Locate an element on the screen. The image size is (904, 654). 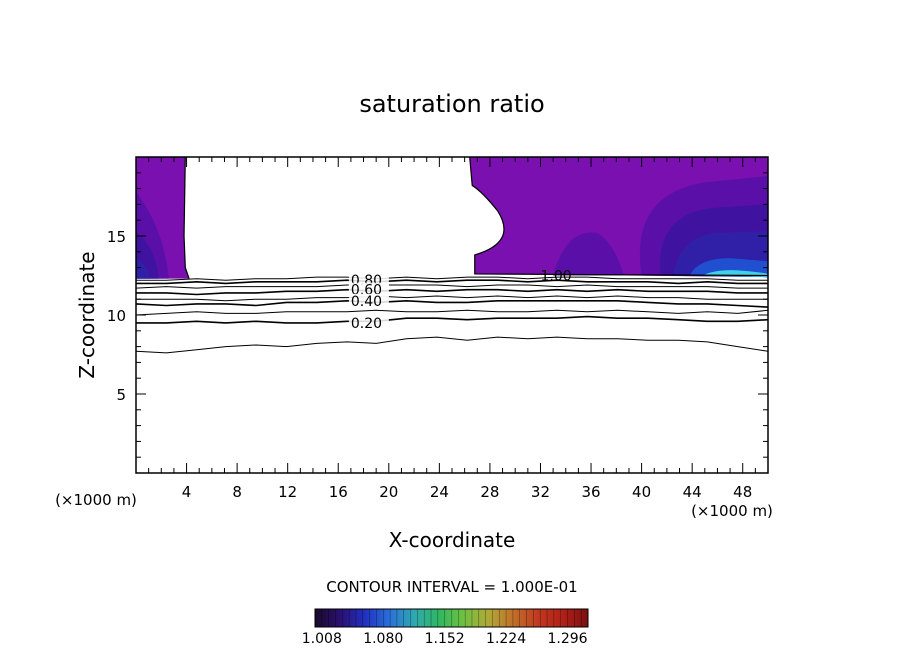
colorbar-label: 1.296 is located at coordinates (567, 639).